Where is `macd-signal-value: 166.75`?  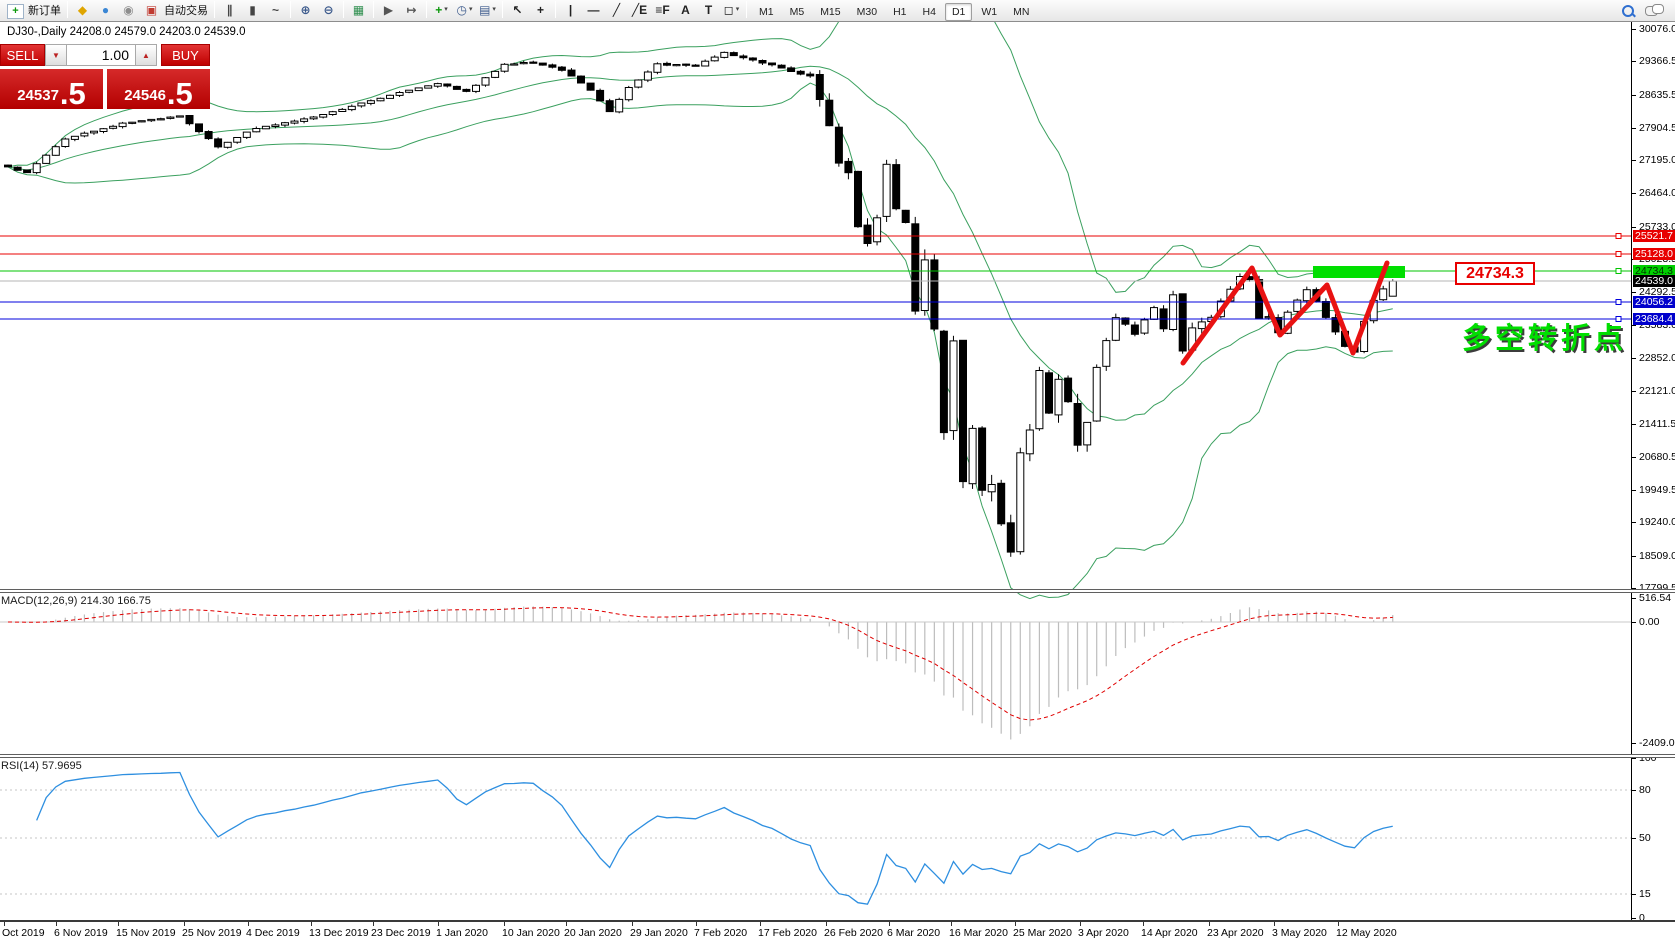
macd-signal-value: 166.75 is located at coordinates (134, 601).